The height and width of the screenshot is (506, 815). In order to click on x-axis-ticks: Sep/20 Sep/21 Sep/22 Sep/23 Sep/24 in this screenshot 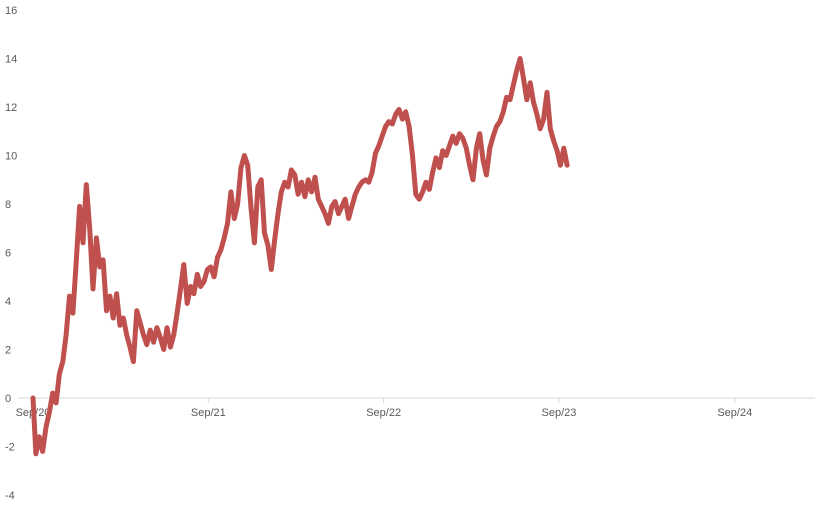, I will do `click(384, 408)`.